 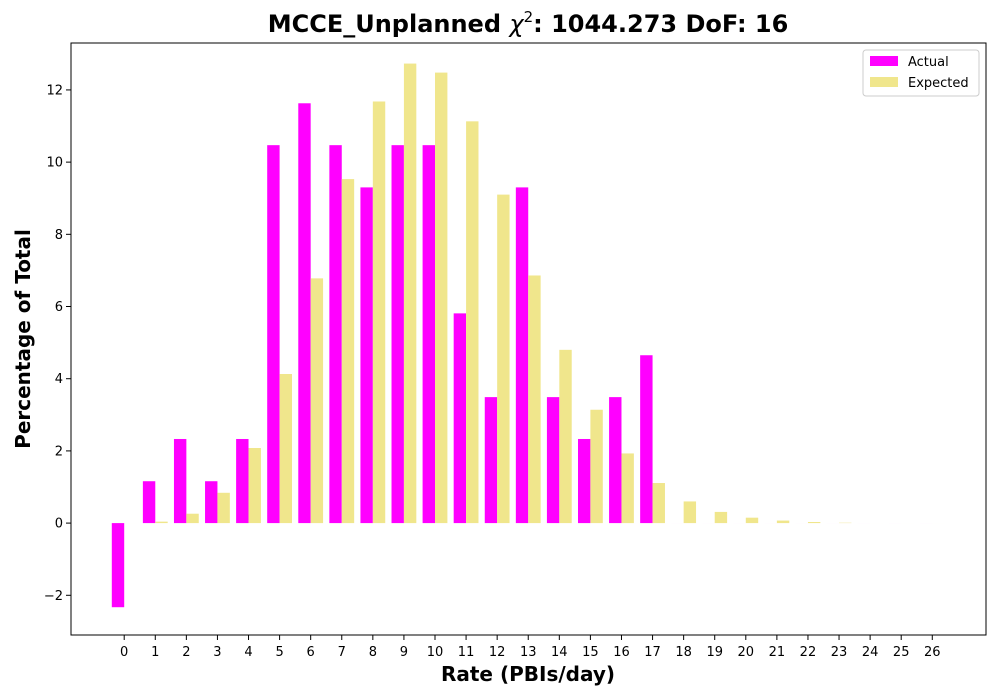 I want to click on x-tick-label: 8, so click(x=373, y=652).